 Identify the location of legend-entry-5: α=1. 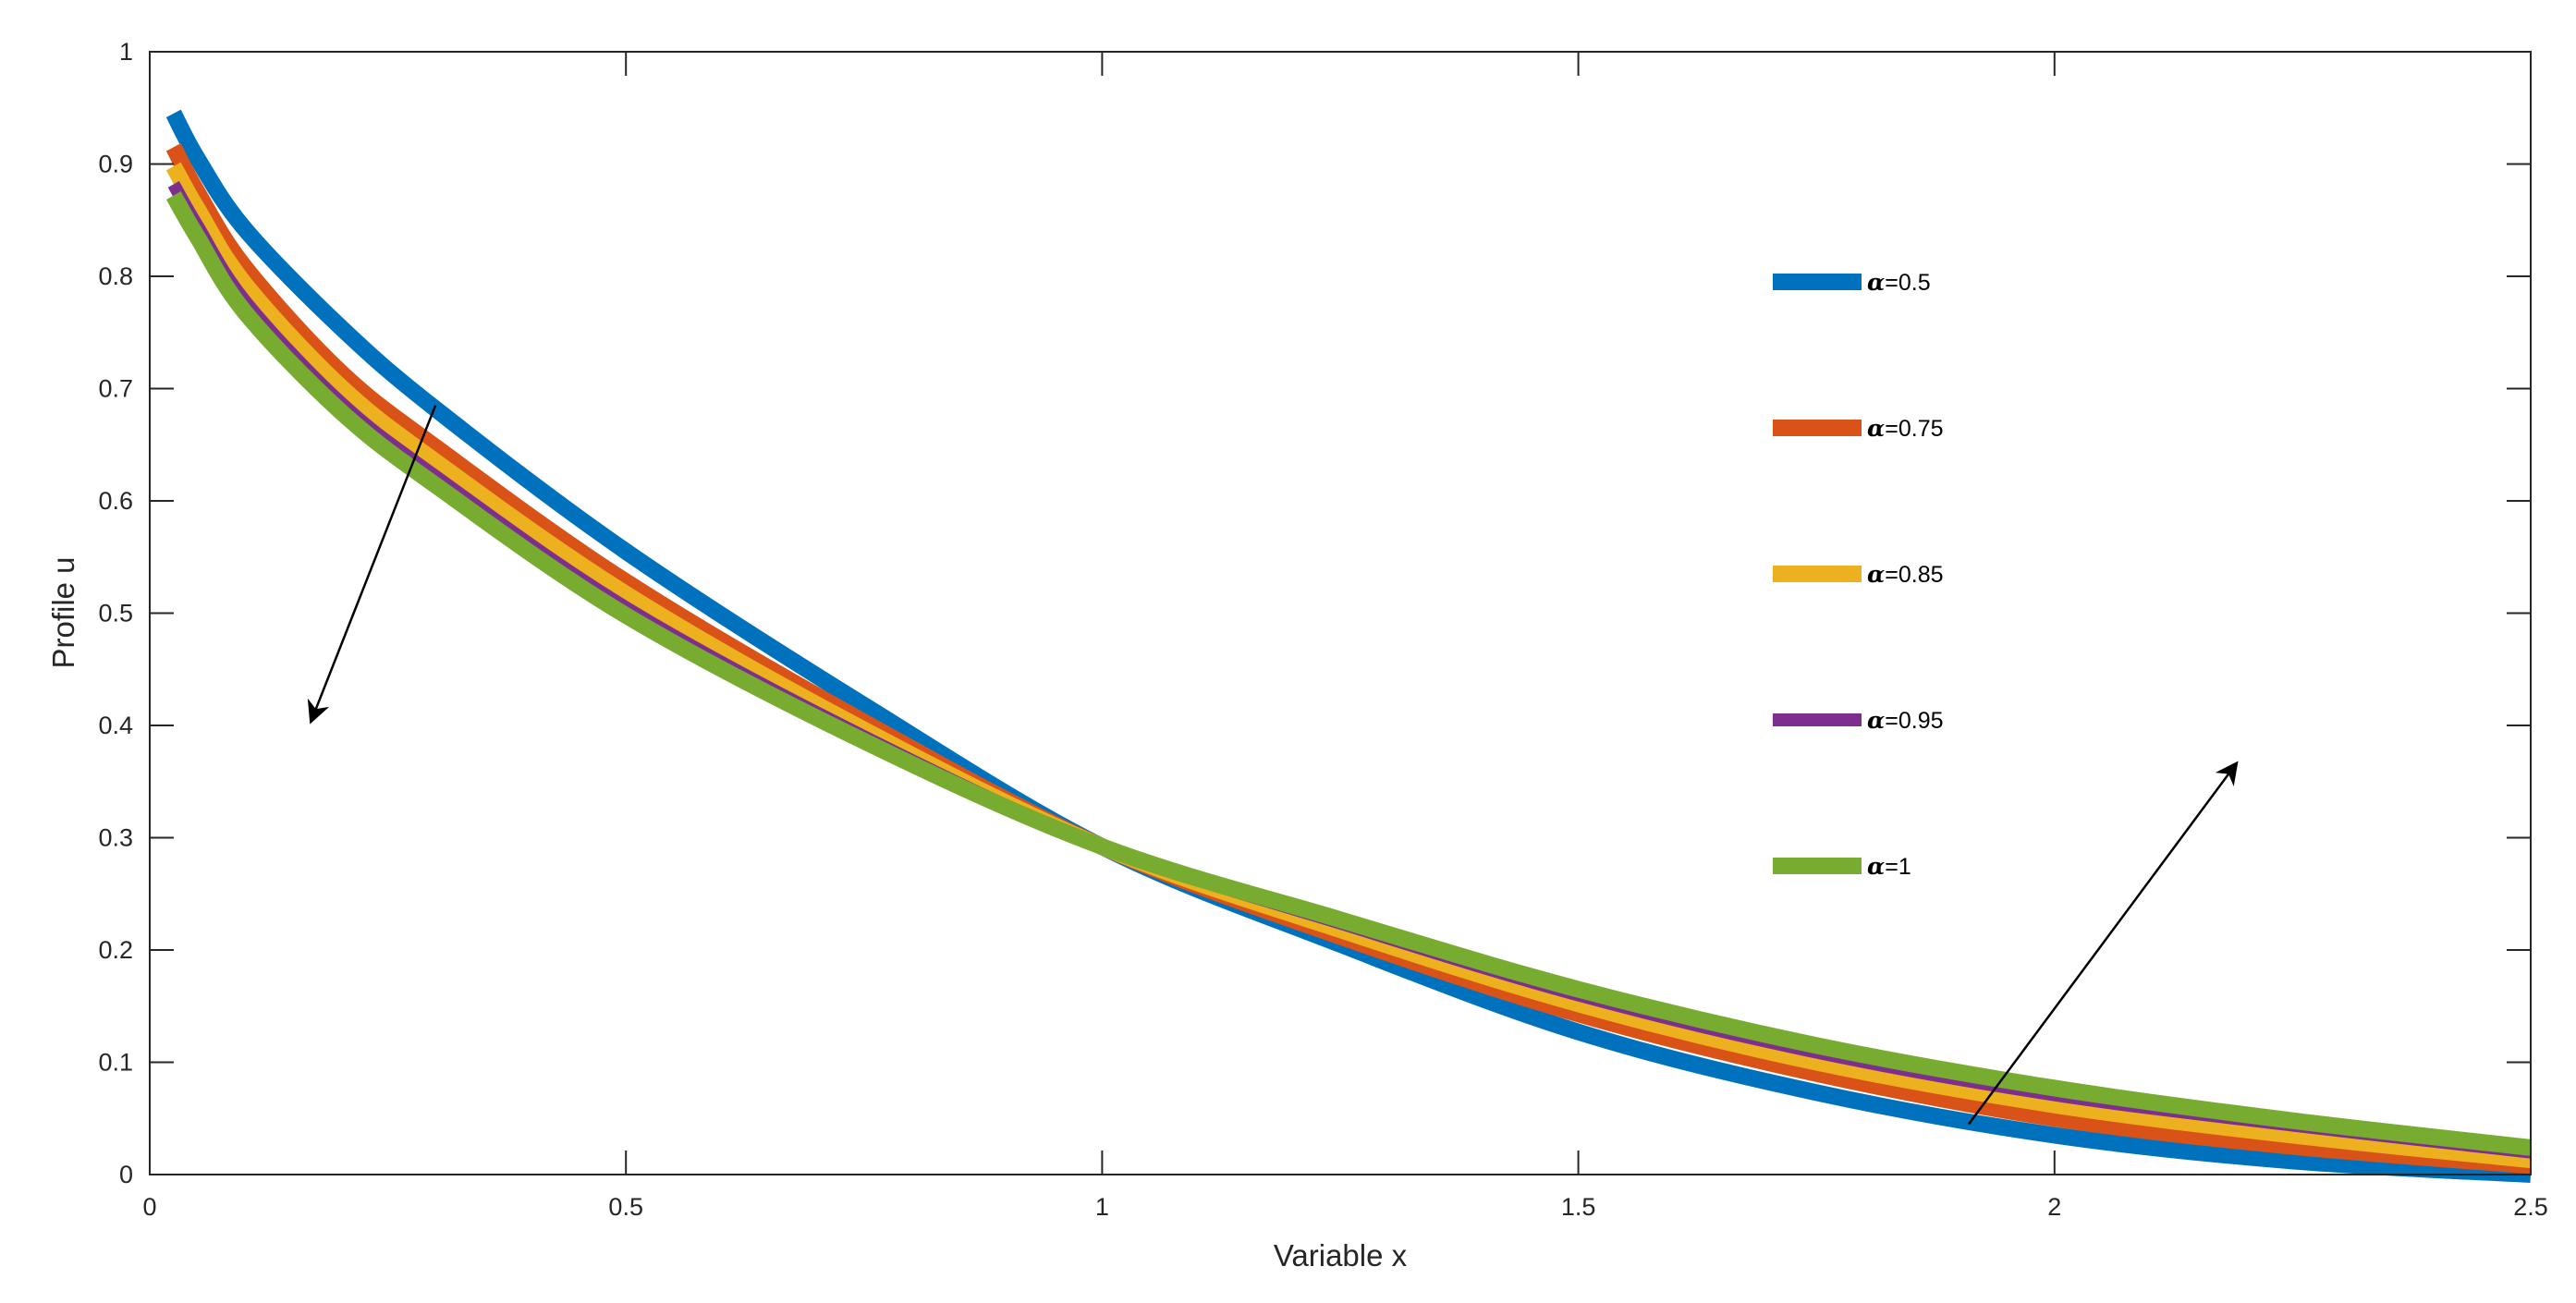
(1842, 866).